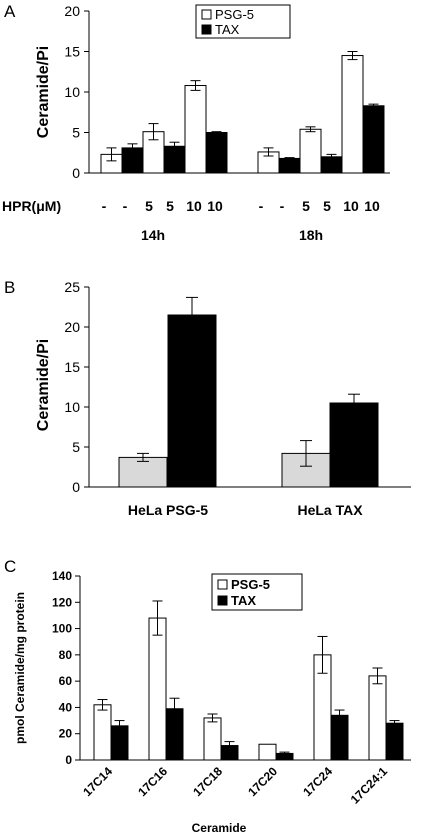 The image size is (424, 836). Describe the element at coordinates (168, 510) in the screenshot. I see `x-category-label: HeLa PSG-5` at that location.